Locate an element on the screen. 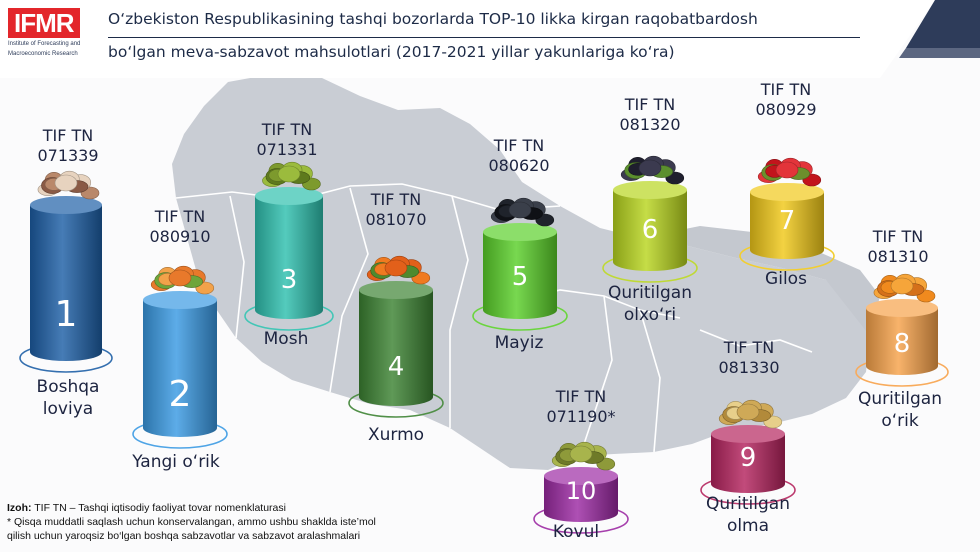  dried-apple-icon is located at coordinates (750, 414).